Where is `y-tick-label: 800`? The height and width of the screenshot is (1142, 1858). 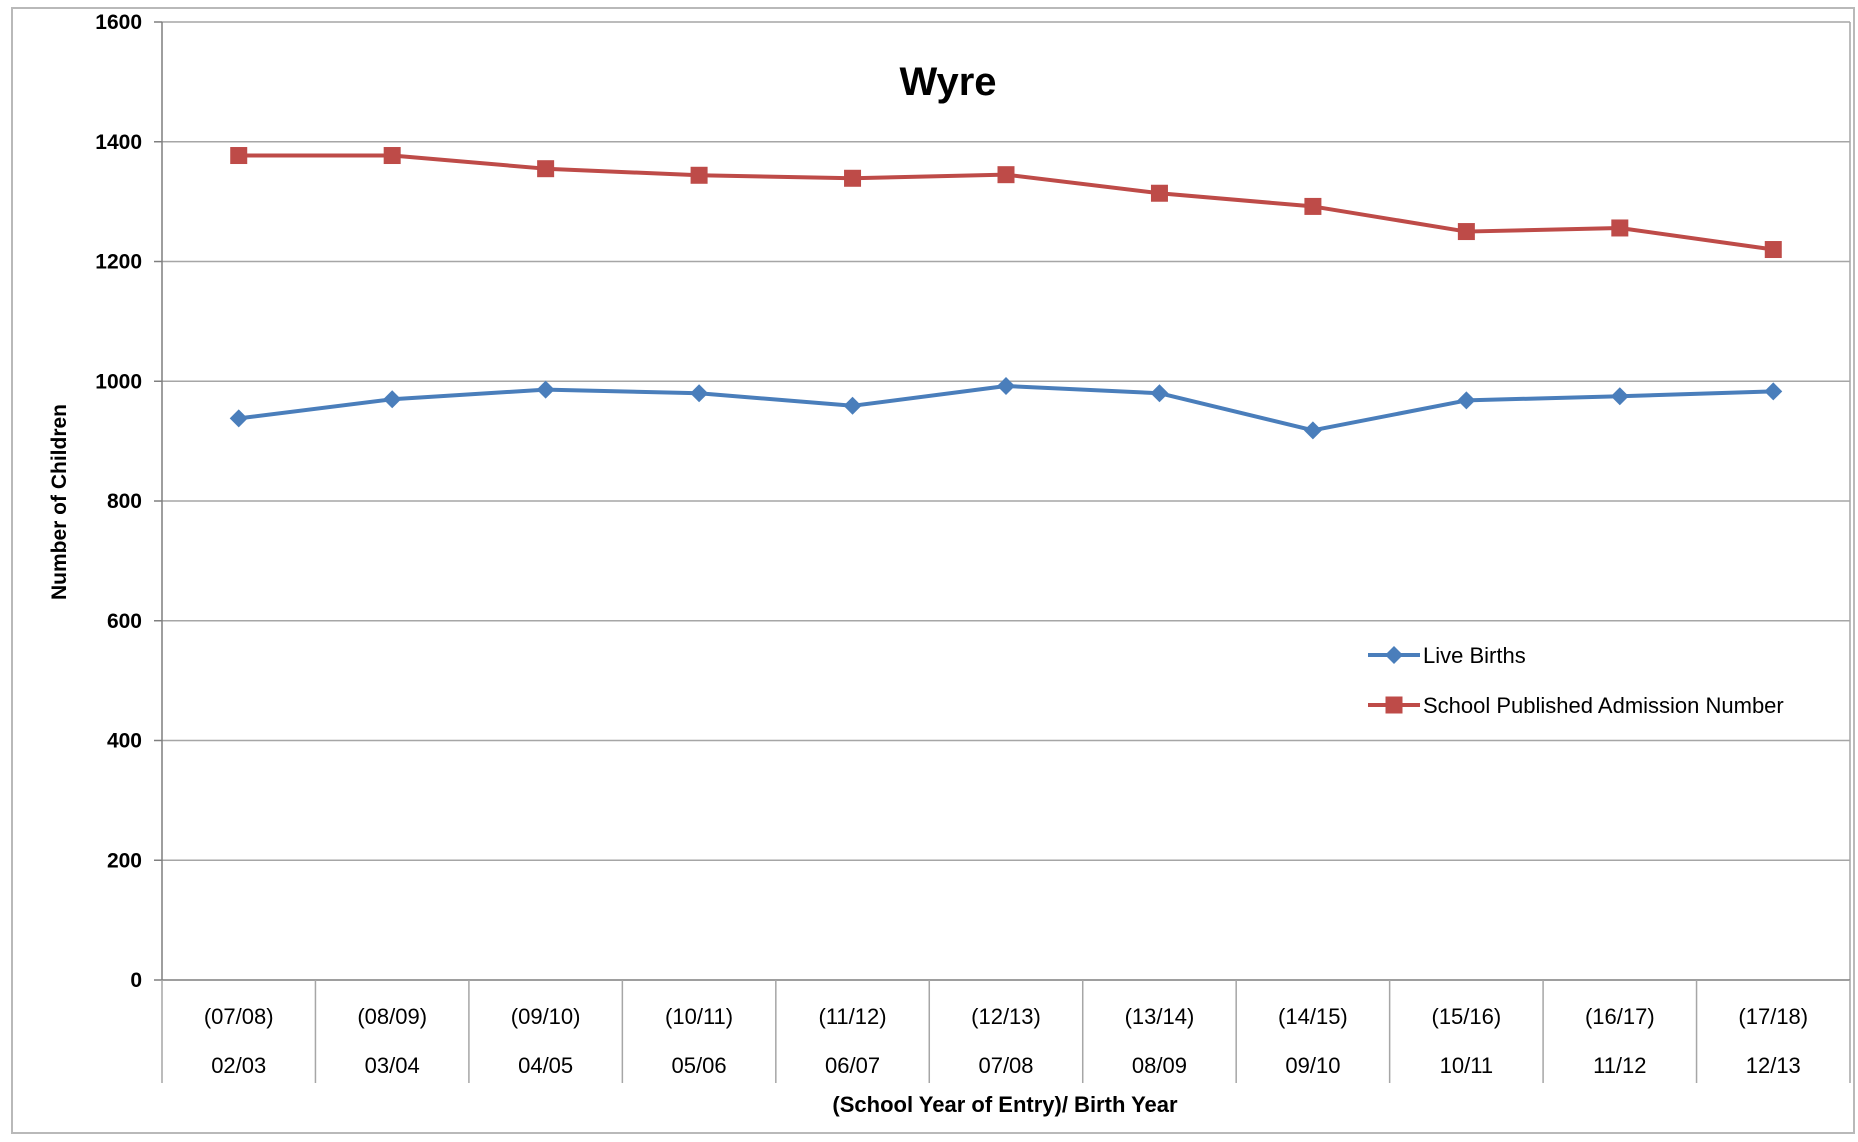
y-tick-label: 800 is located at coordinates (124, 501).